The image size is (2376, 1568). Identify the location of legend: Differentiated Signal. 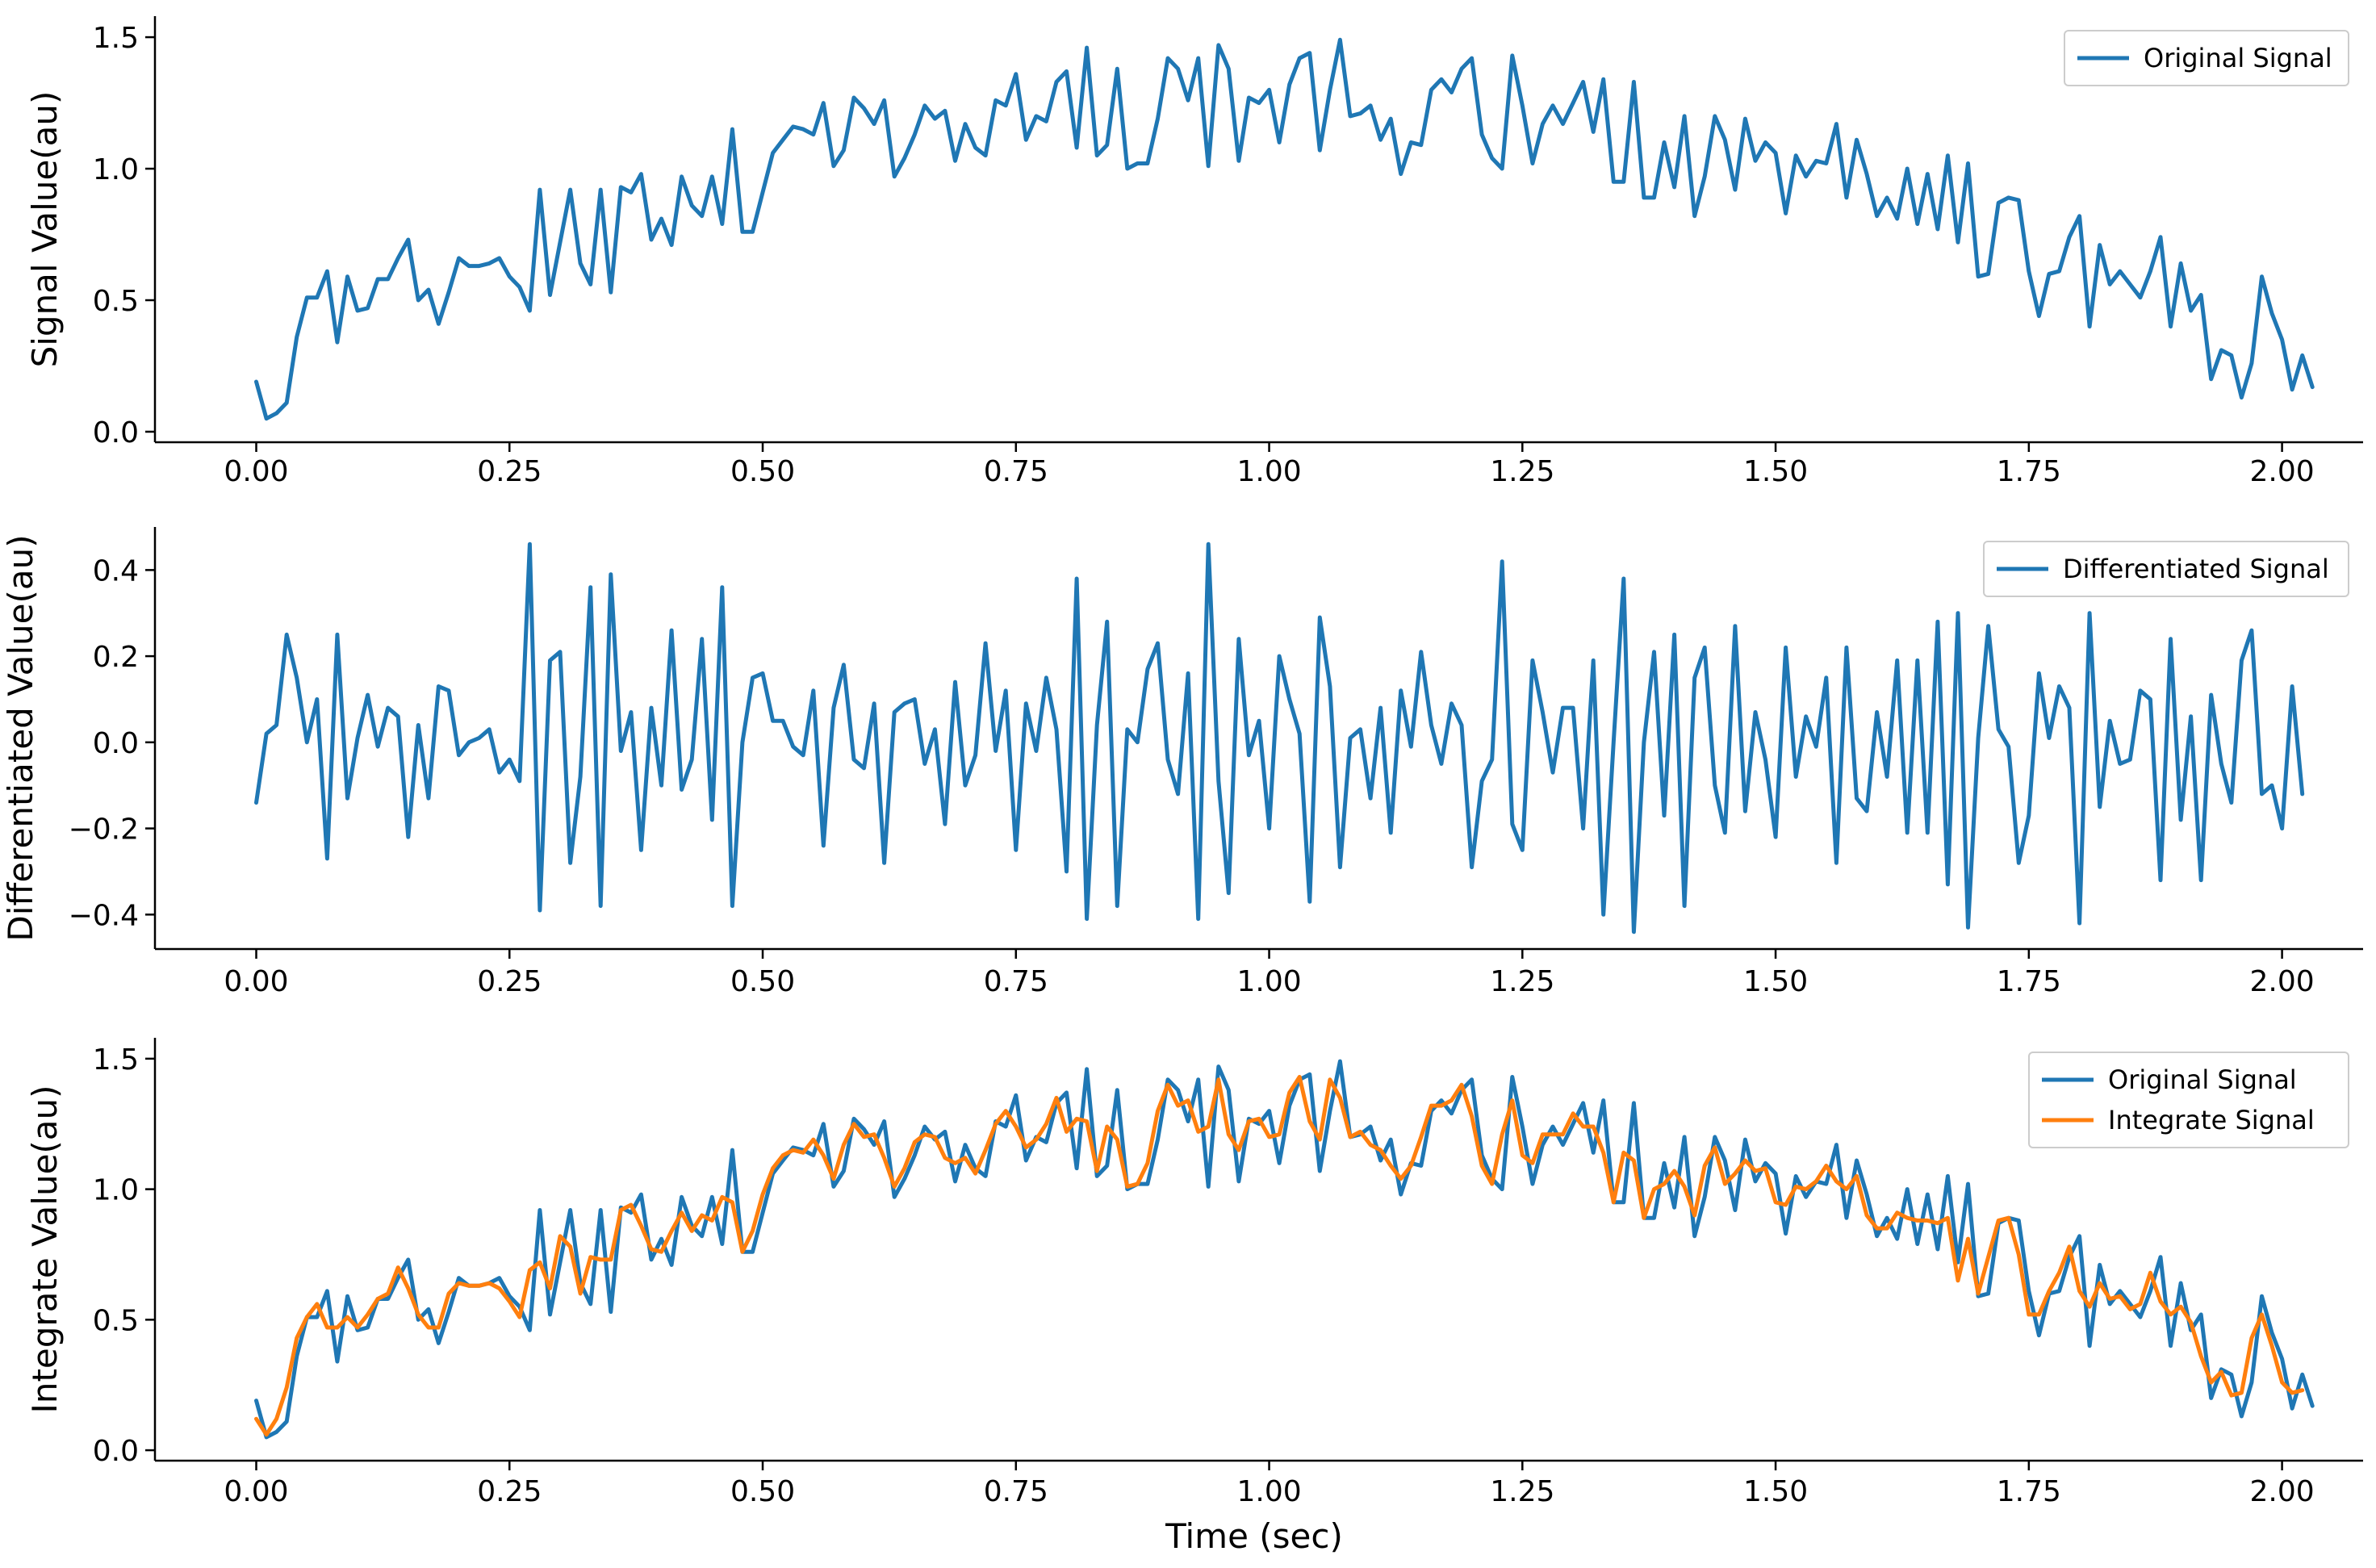
(2166, 569).